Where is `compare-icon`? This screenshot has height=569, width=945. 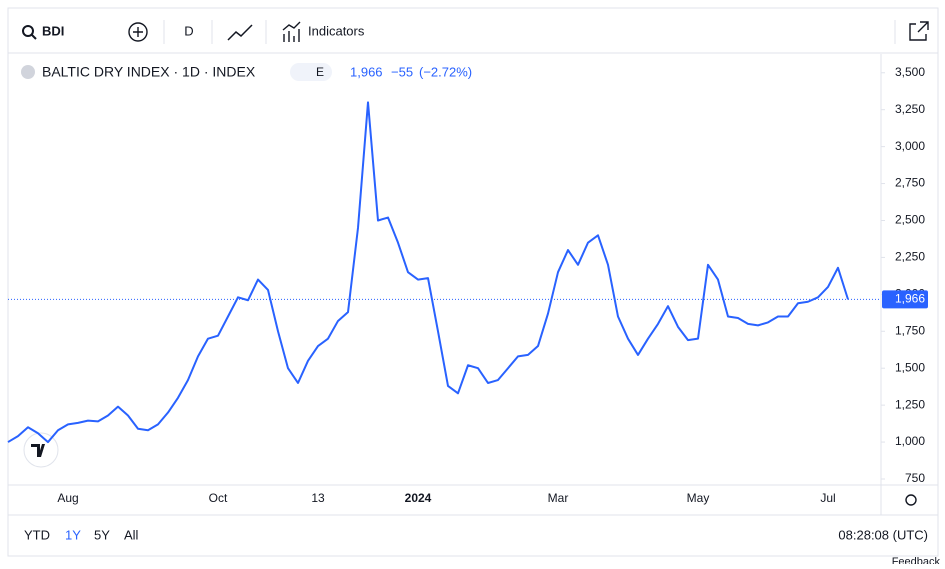 compare-icon is located at coordinates (138, 32).